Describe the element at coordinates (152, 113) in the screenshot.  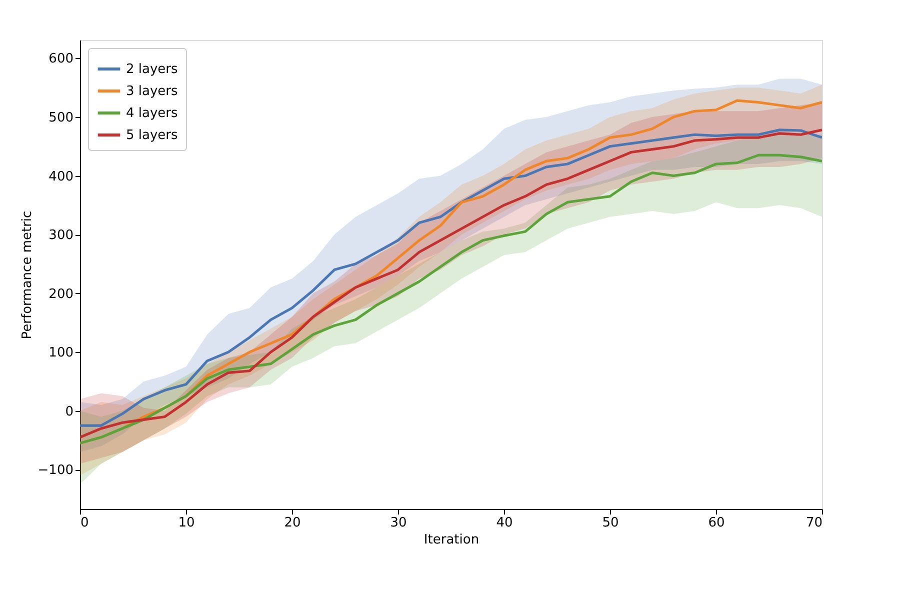
I see `legend-label: 4 layers` at that location.